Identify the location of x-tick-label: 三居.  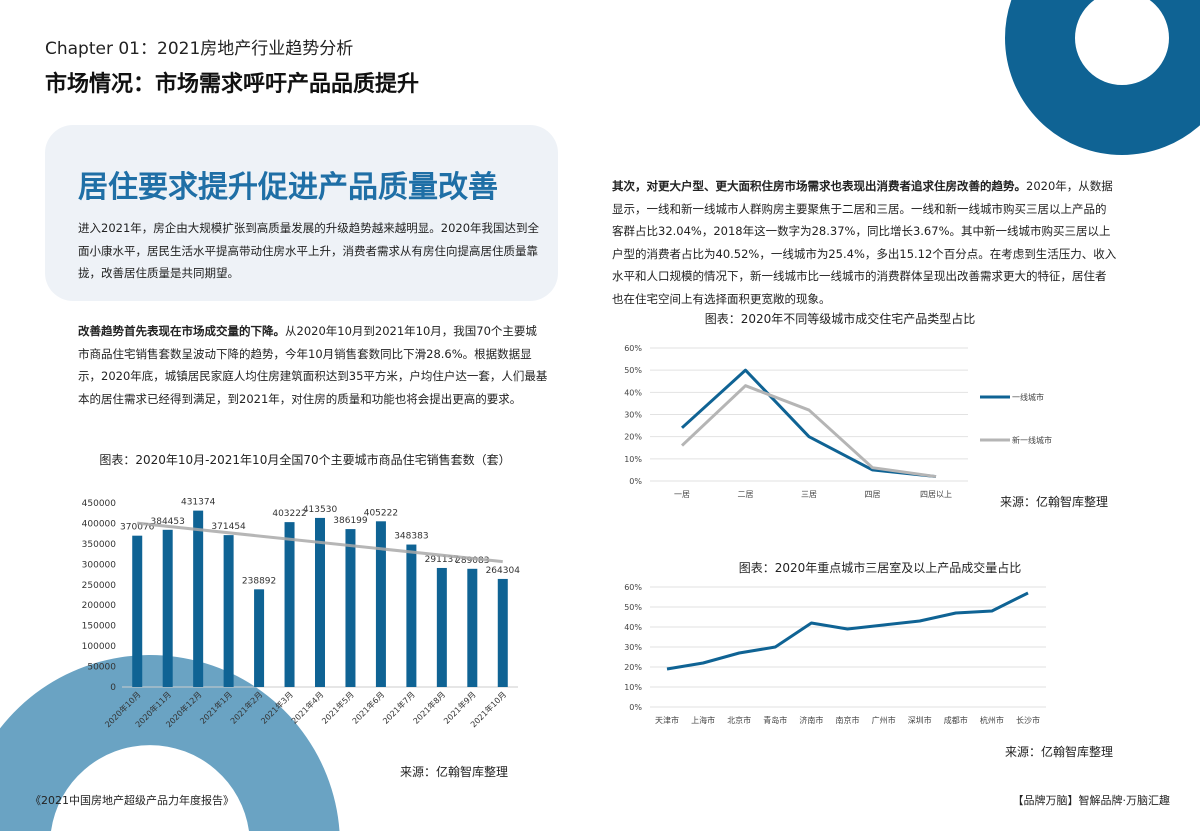
(809, 494).